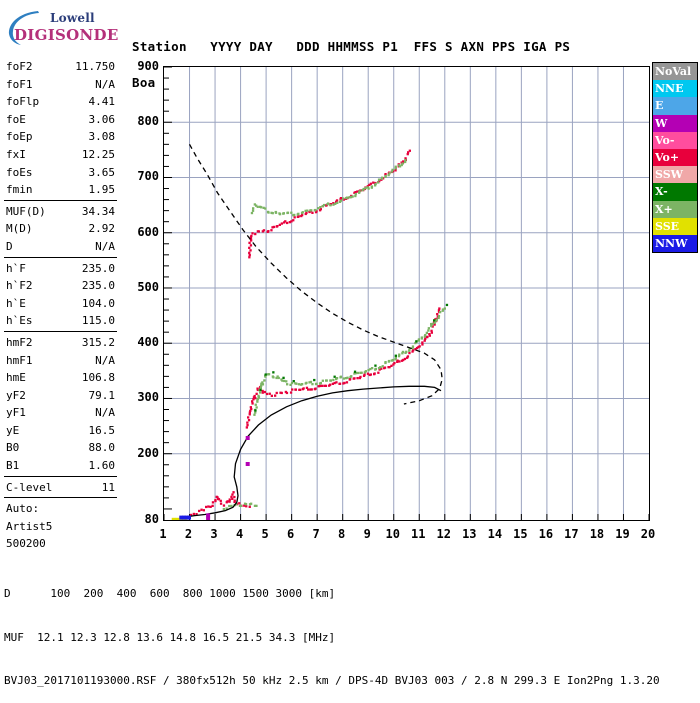 The height and width of the screenshot is (703, 700). What do you see at coordinates (19, 229) in the screenshot?
I see `param-key: M(D)` at bounding box center [19, 229].